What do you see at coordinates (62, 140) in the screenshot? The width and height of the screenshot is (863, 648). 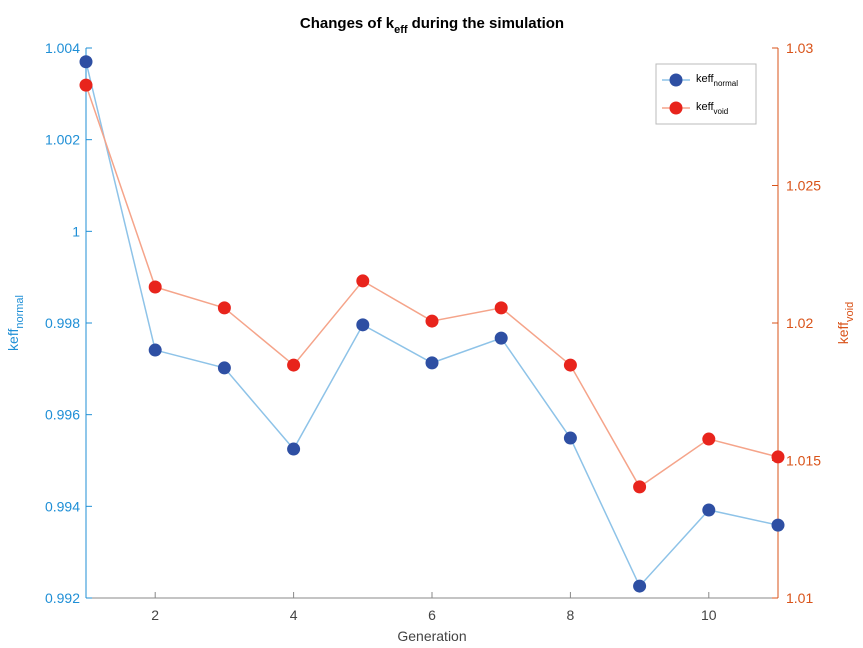 I see `y-tick-label: 1.002` at bounding box center [62, 140].